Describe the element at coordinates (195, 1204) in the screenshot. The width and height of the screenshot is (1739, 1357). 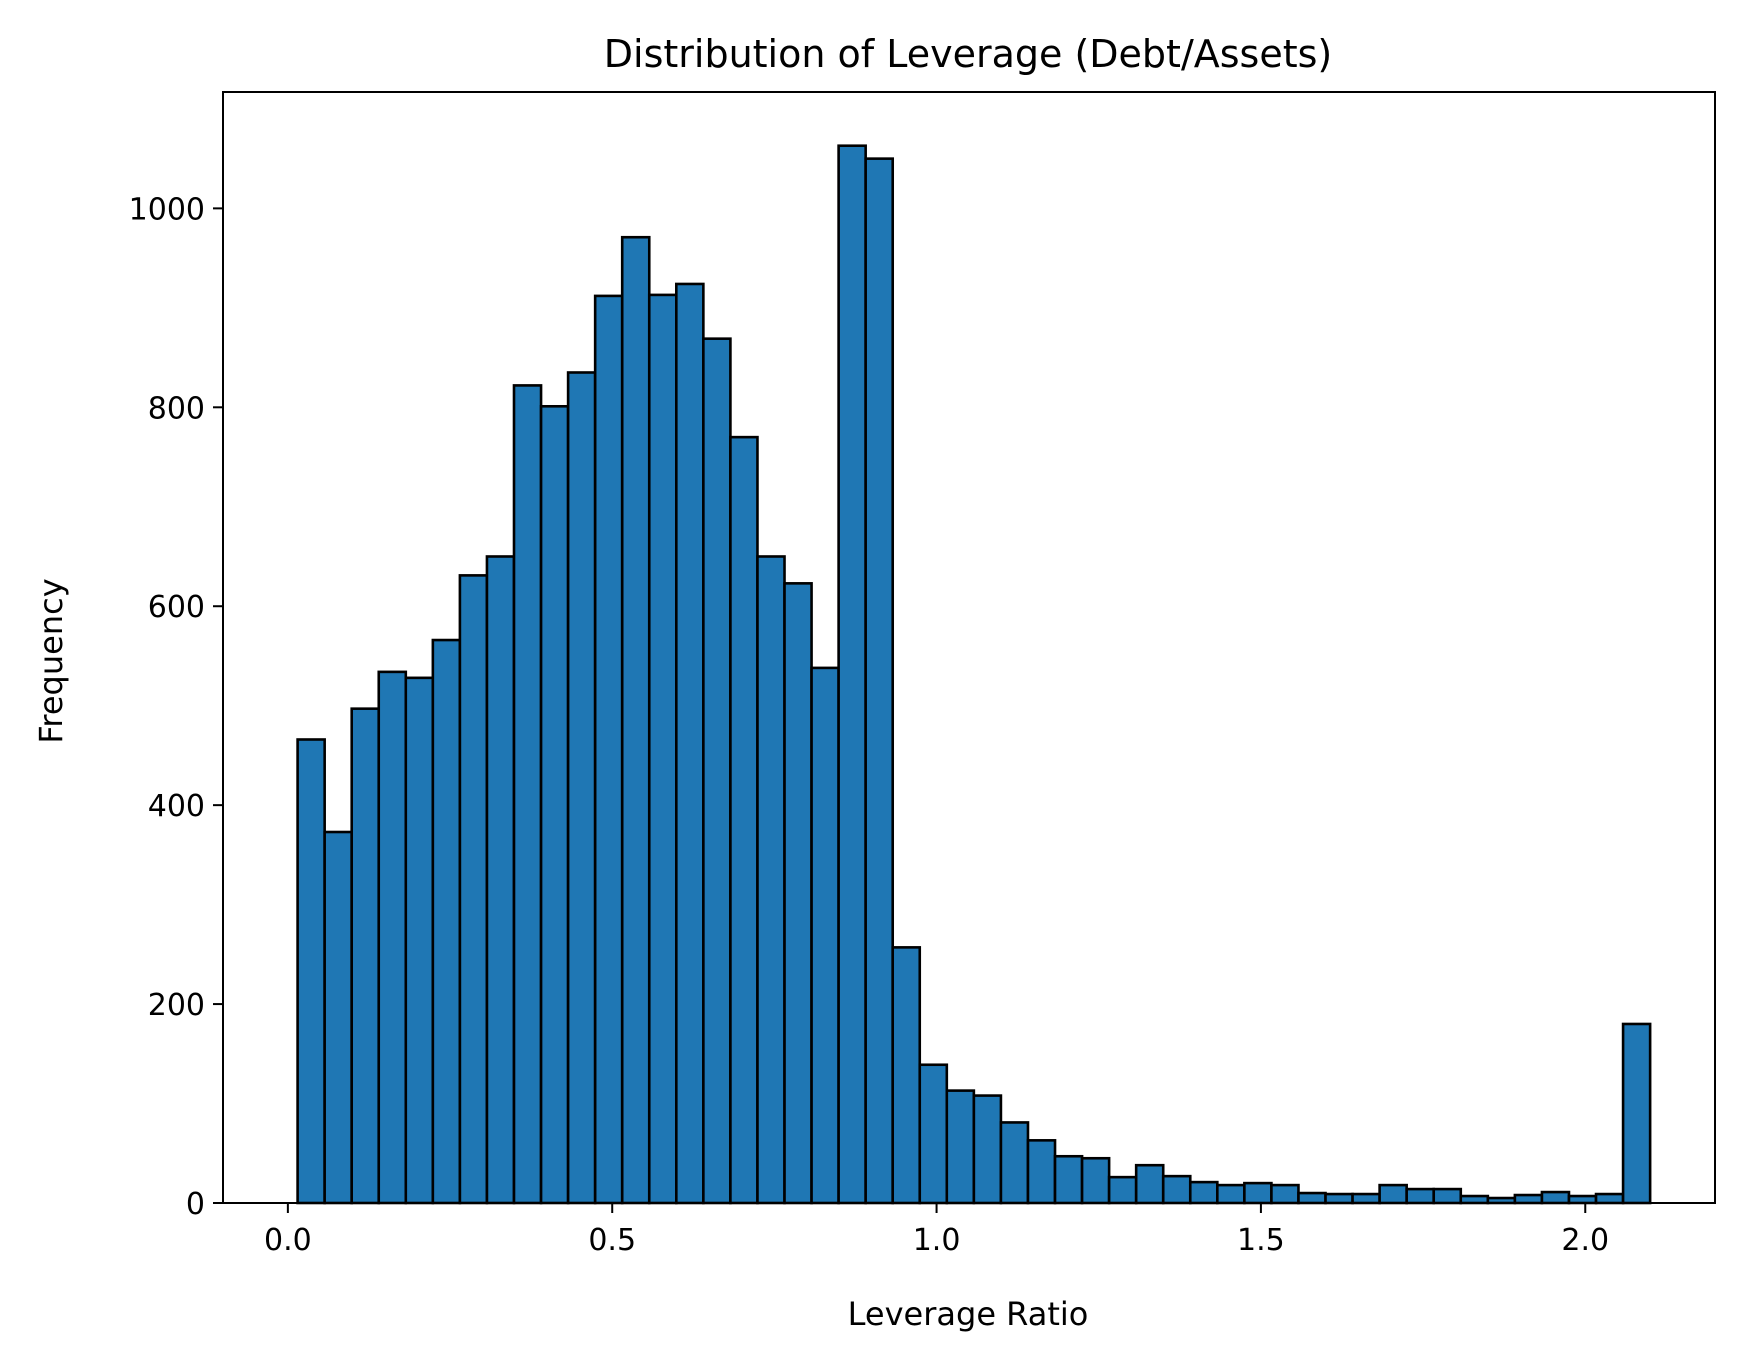
I see `y-tick-label: 0` at that location.